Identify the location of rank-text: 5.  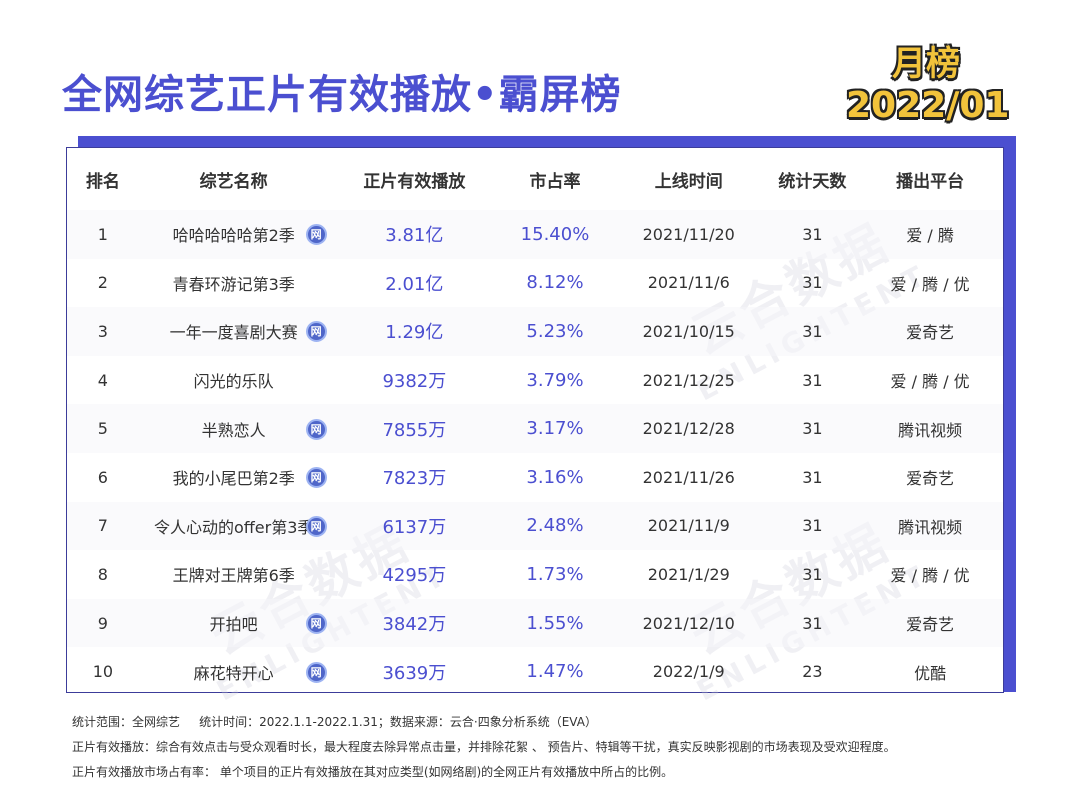
(102, 429).